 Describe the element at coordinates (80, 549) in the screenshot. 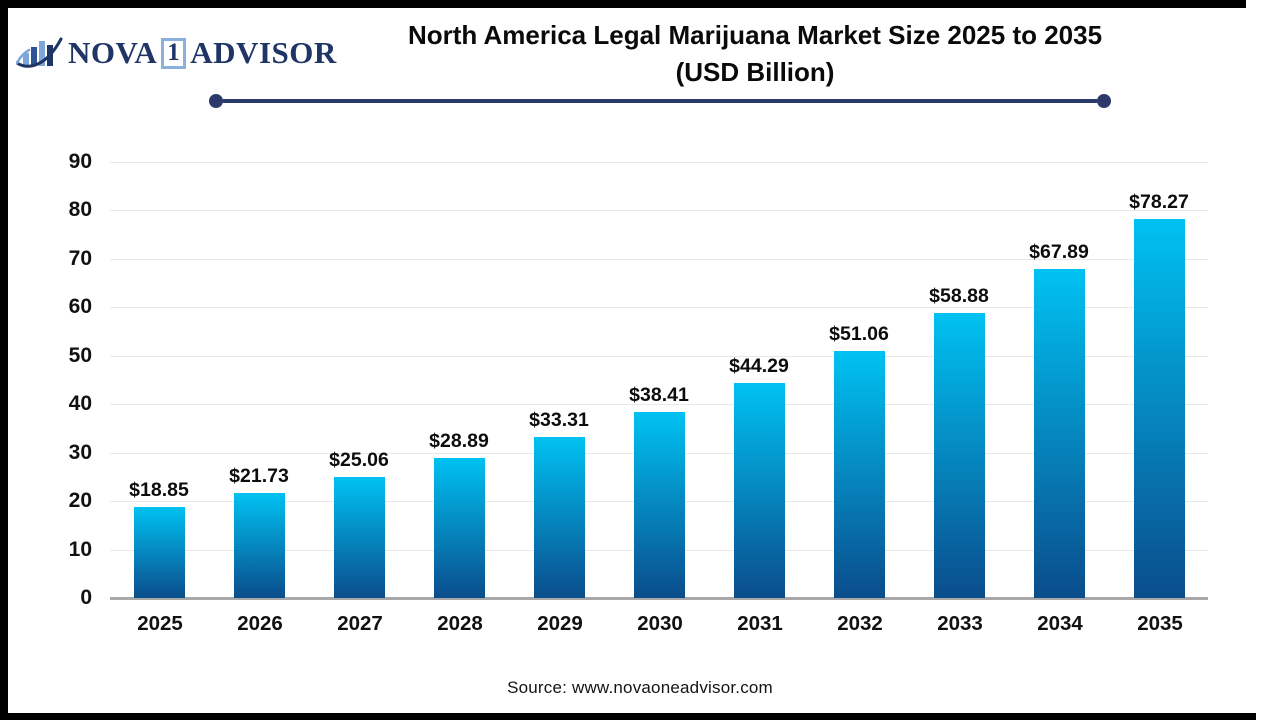

I see `y-tick-label-10: 10` at that location.